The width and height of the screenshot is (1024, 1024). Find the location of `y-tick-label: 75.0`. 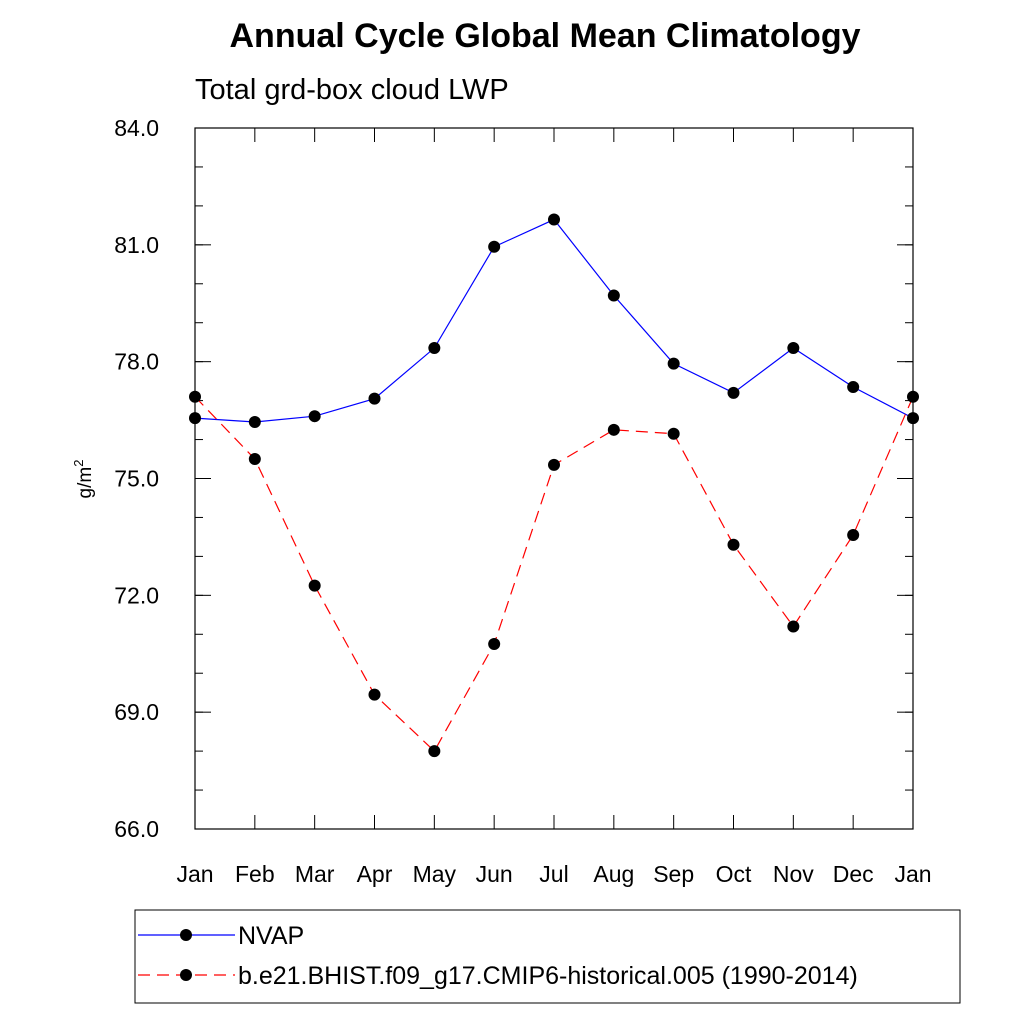

y-tick-label: 75.0 is located at coordinates (136, 479).